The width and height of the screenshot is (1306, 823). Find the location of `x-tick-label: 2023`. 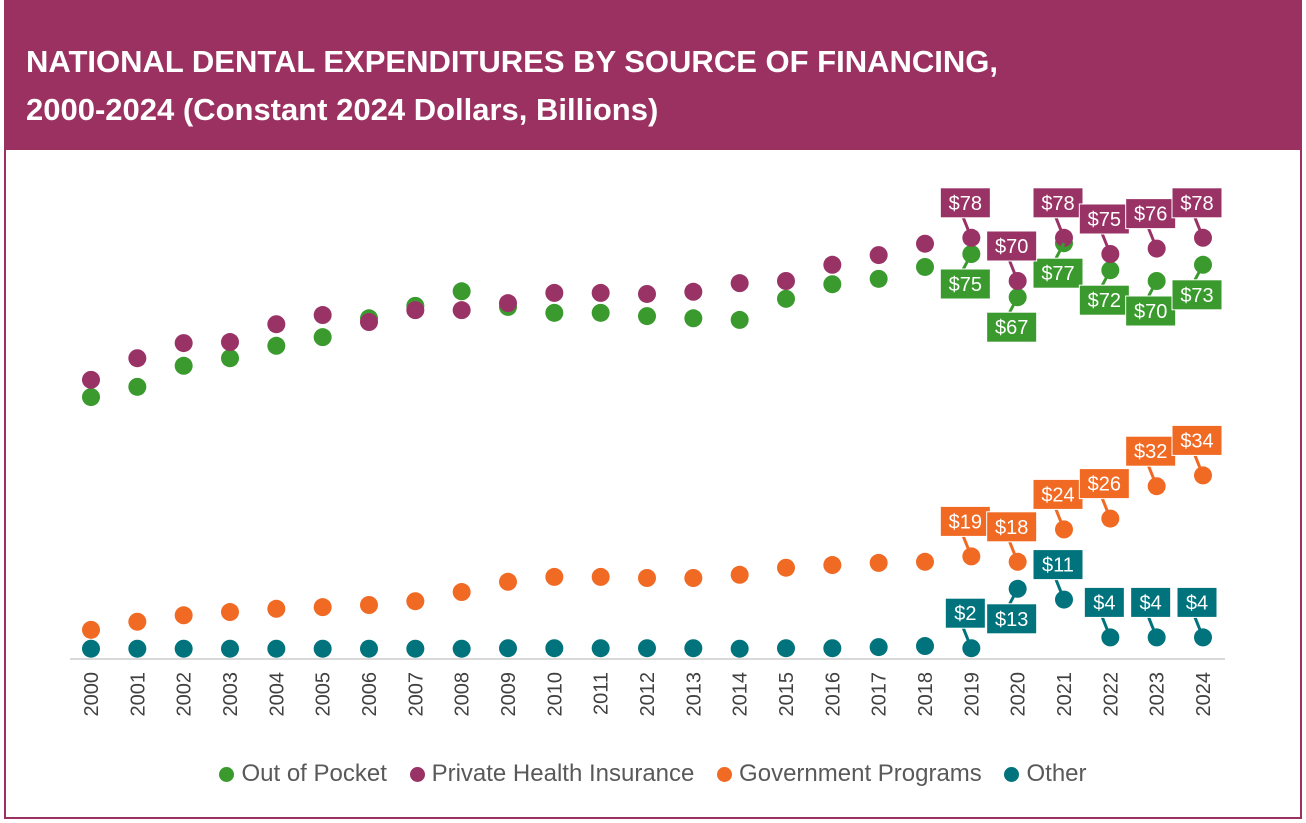

x-tick-label: 2023 is located at coordinates (1158, 694).